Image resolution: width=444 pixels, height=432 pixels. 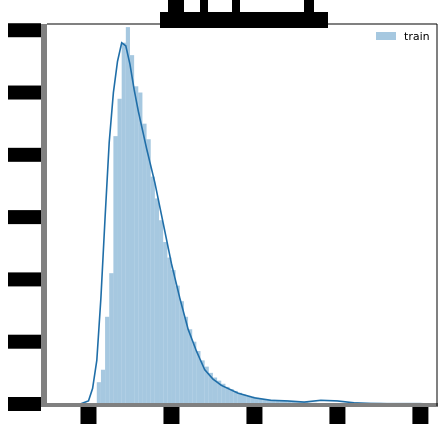 What do you see at coordinates (44, 215) in the screenshot?
I see `left-spine` at bounding box center [44, 215].